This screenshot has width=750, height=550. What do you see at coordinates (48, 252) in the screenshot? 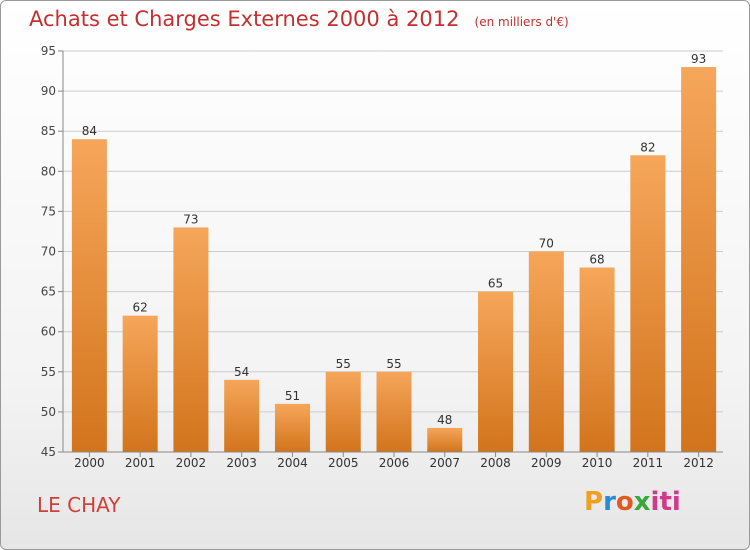
I see `y-tick-label: 70` at bounding box center [48, 252].